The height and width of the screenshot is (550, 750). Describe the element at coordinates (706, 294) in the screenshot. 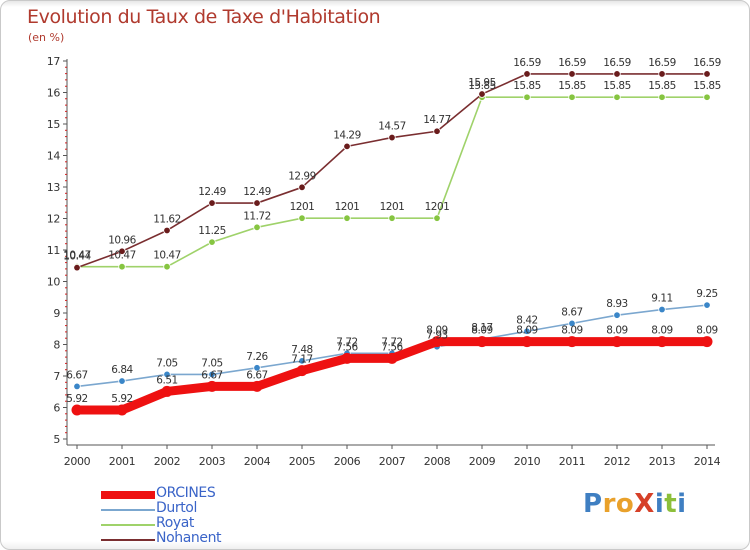

I see `data-label-durtol: 9.25` at that location.